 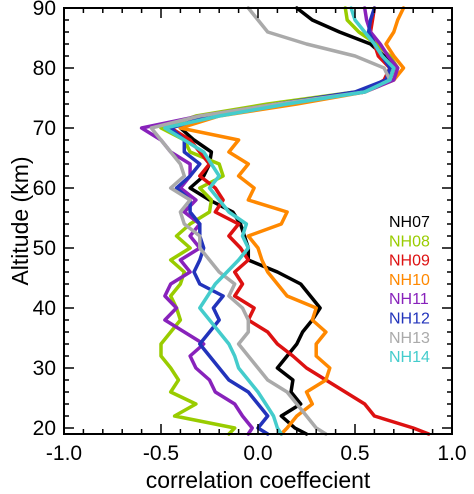 What do you see at coordinates (409, 319) in the screenshot?
I see `legend-entry-nh12: NH12` at bounding box center [409, 319].